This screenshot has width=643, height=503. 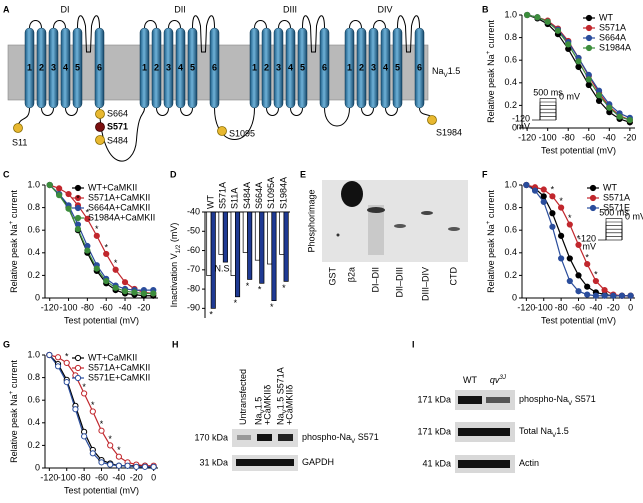 I want to click on y-axis-label: Relative peak Na+ current, so click(x=490, y=241).